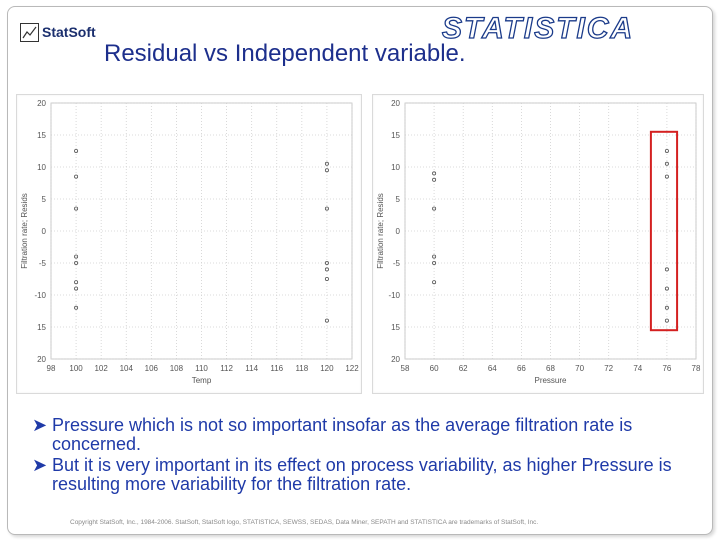 The image size is (720, 540). I want to click on x-tick-label: 108, so click(177, 368).